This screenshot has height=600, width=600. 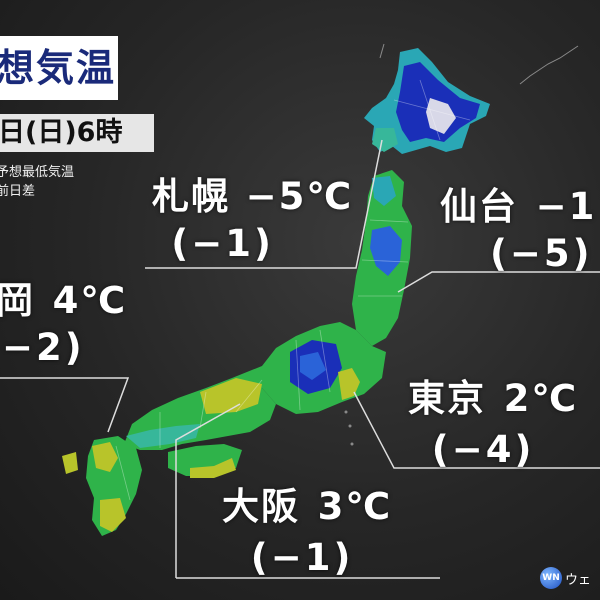 I want to click on tokyo-leader, so click(x=476, y=430).